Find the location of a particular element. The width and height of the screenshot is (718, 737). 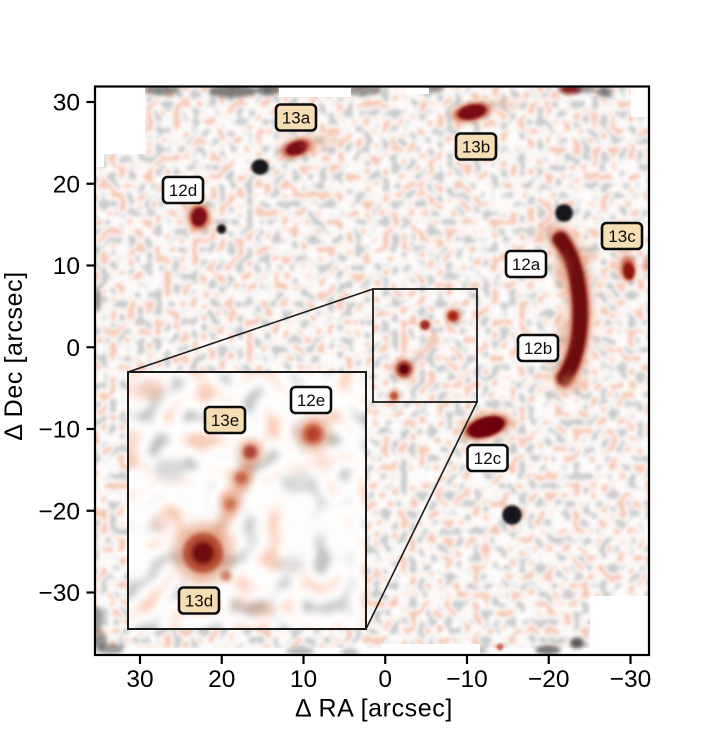

svg-text: 13e is located at coordinates (225, 420).